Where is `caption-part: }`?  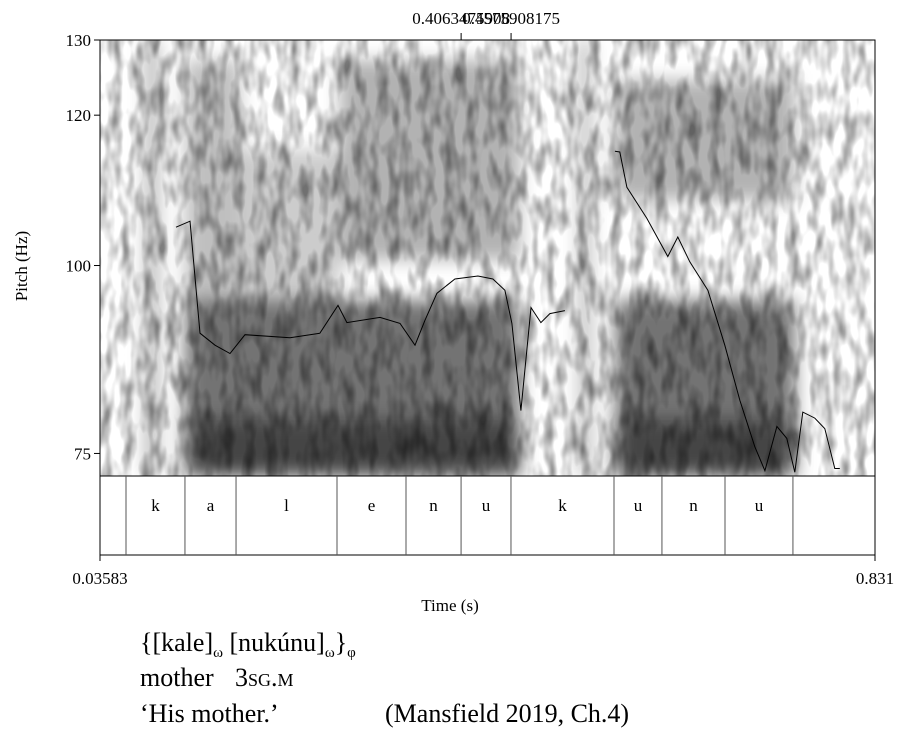 caption-part: } is located at coordinates (341, 642).